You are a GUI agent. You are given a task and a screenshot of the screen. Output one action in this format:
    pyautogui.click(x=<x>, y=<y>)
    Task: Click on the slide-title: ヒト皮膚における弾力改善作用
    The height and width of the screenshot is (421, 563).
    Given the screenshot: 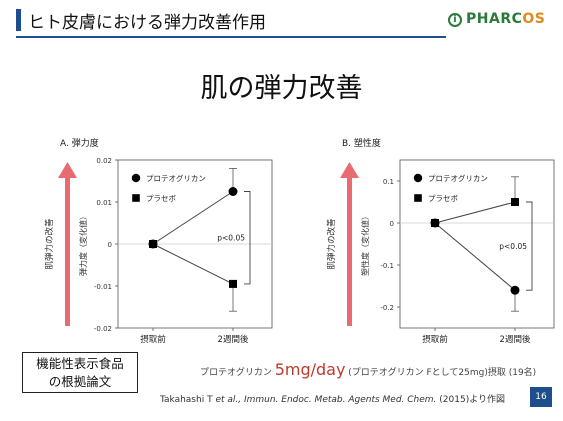 What is the action you would take?
    pyautogui.click(x=147, y=23)
    